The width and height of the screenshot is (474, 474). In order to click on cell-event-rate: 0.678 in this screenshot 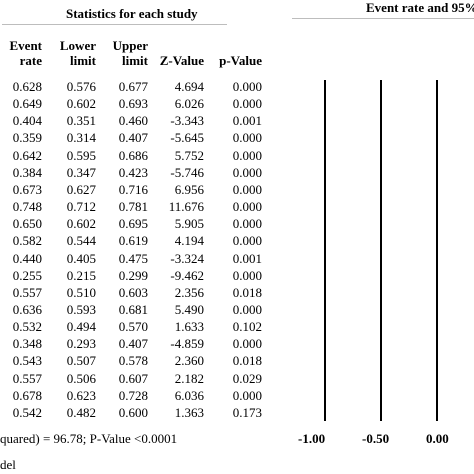, I will do `click(27, 395)`.